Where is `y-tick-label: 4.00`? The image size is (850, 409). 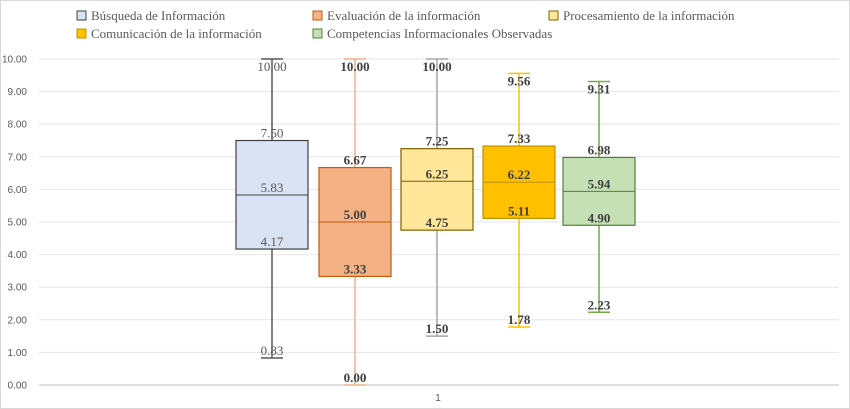
y-tick-label: 4.00 is located at coordinates (18, 255).